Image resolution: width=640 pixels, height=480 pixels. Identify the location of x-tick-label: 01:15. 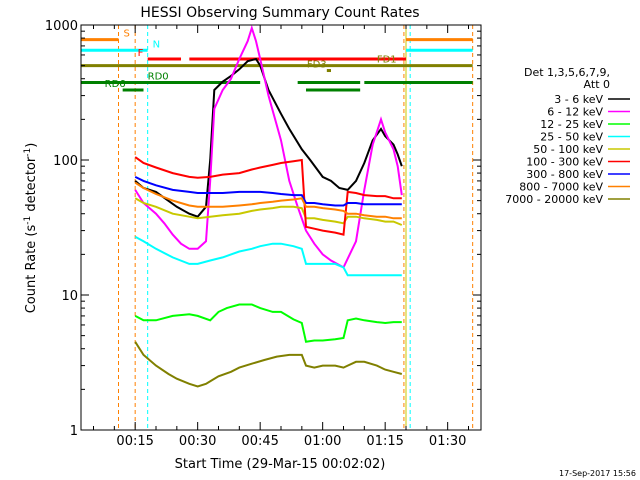
(384, 441).